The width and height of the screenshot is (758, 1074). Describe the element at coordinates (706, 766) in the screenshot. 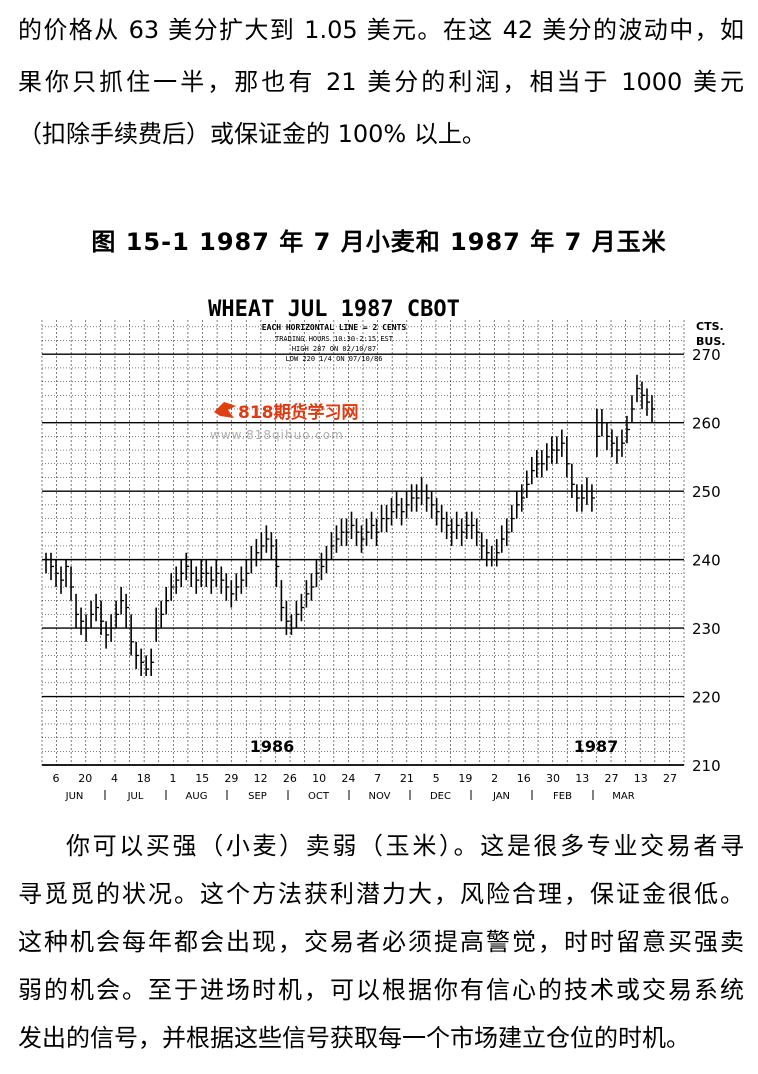

I see `y-tick-label: 210` at that location.